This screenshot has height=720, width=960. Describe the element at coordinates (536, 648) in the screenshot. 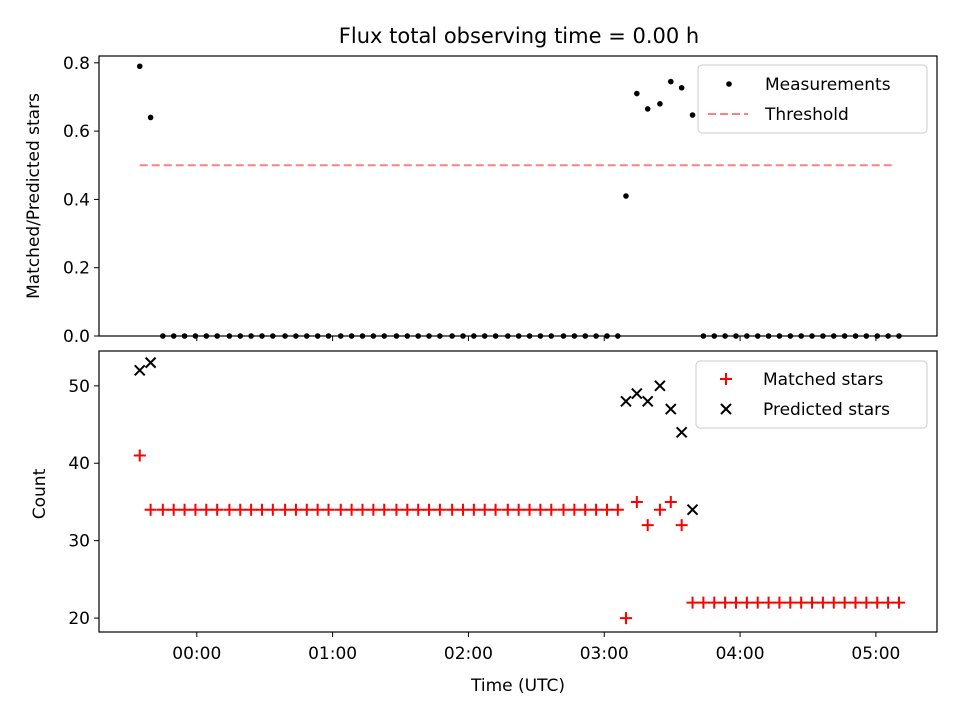

I see `bottom-x-axis: 00:00 01:00 02:00 03:00 04:00 05:00` at that location.